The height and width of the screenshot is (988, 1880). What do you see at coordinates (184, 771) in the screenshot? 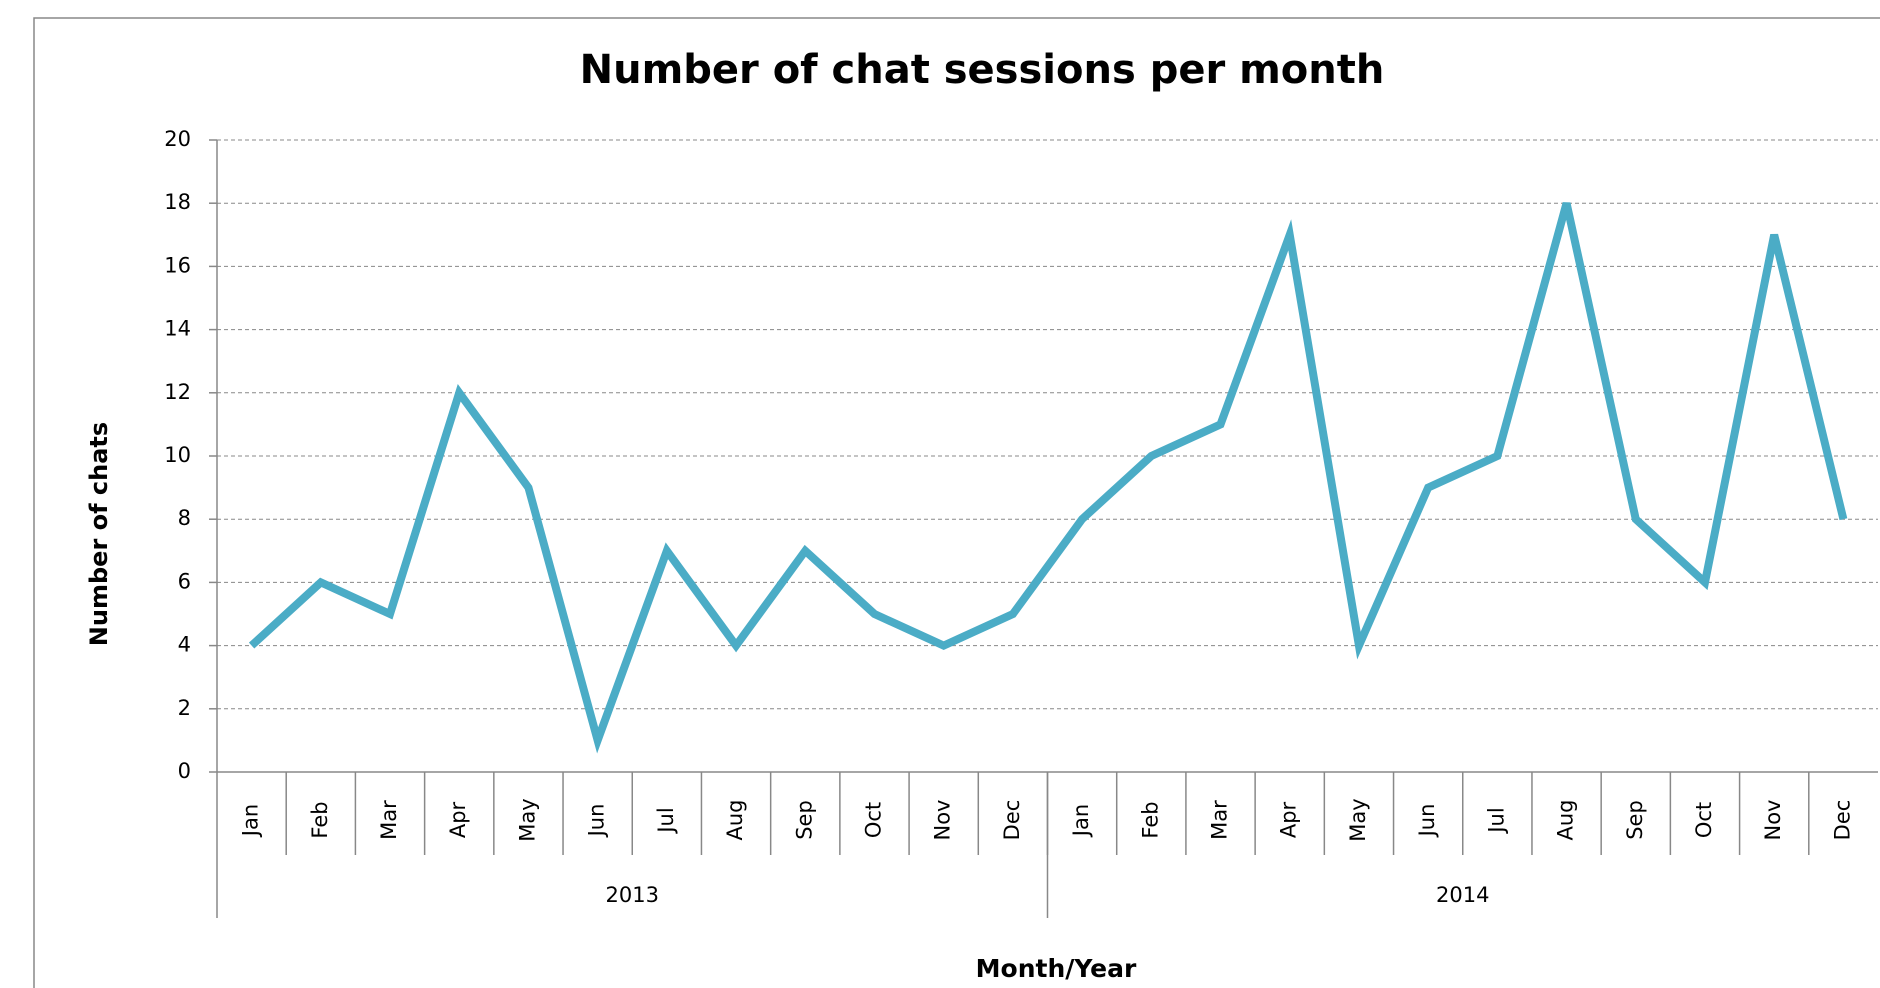
I see `y-tick-label: 0` at bounding box center [184, 771].